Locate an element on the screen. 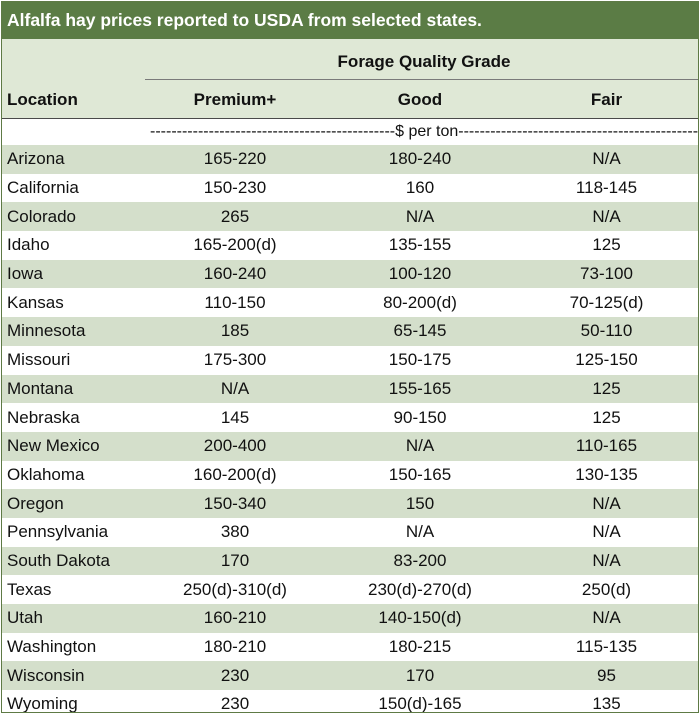  location-cell: Utah is located at coordinates (73, 618).